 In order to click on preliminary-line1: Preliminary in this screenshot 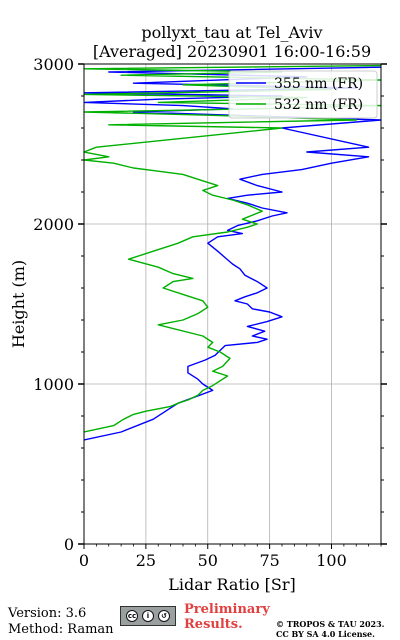, I will do `click(227, 609)`.